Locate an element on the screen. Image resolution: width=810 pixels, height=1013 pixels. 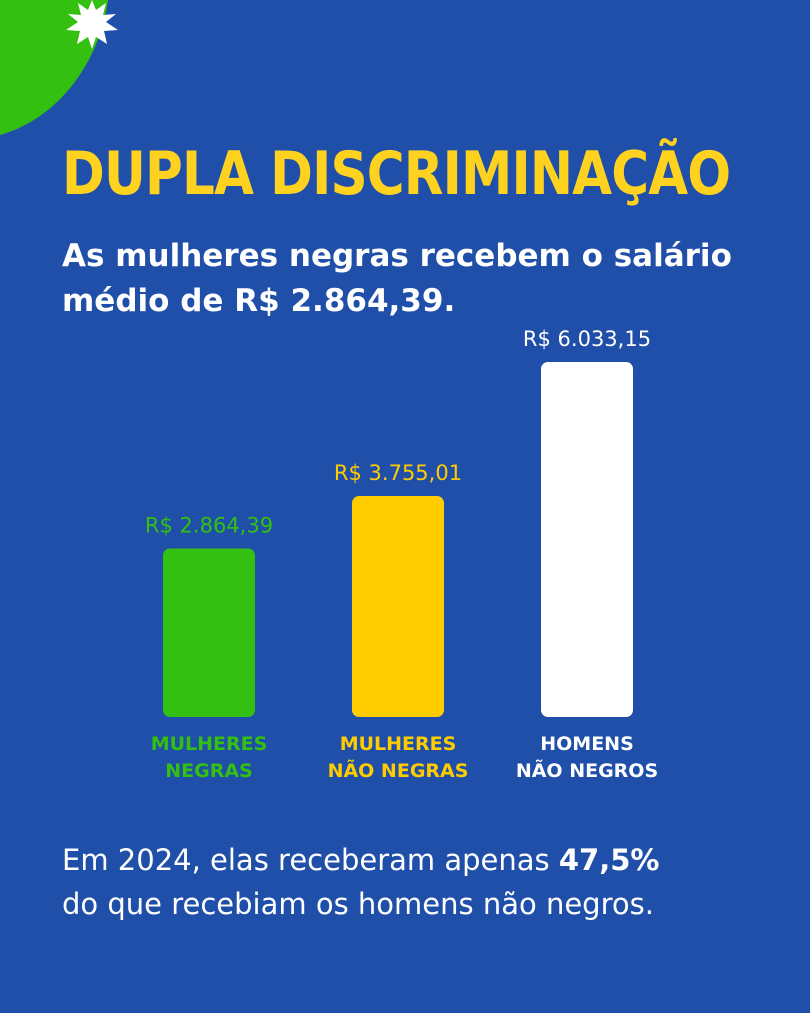
category-label-3-line-1: HOMENS is located at coordinates (587, 744).